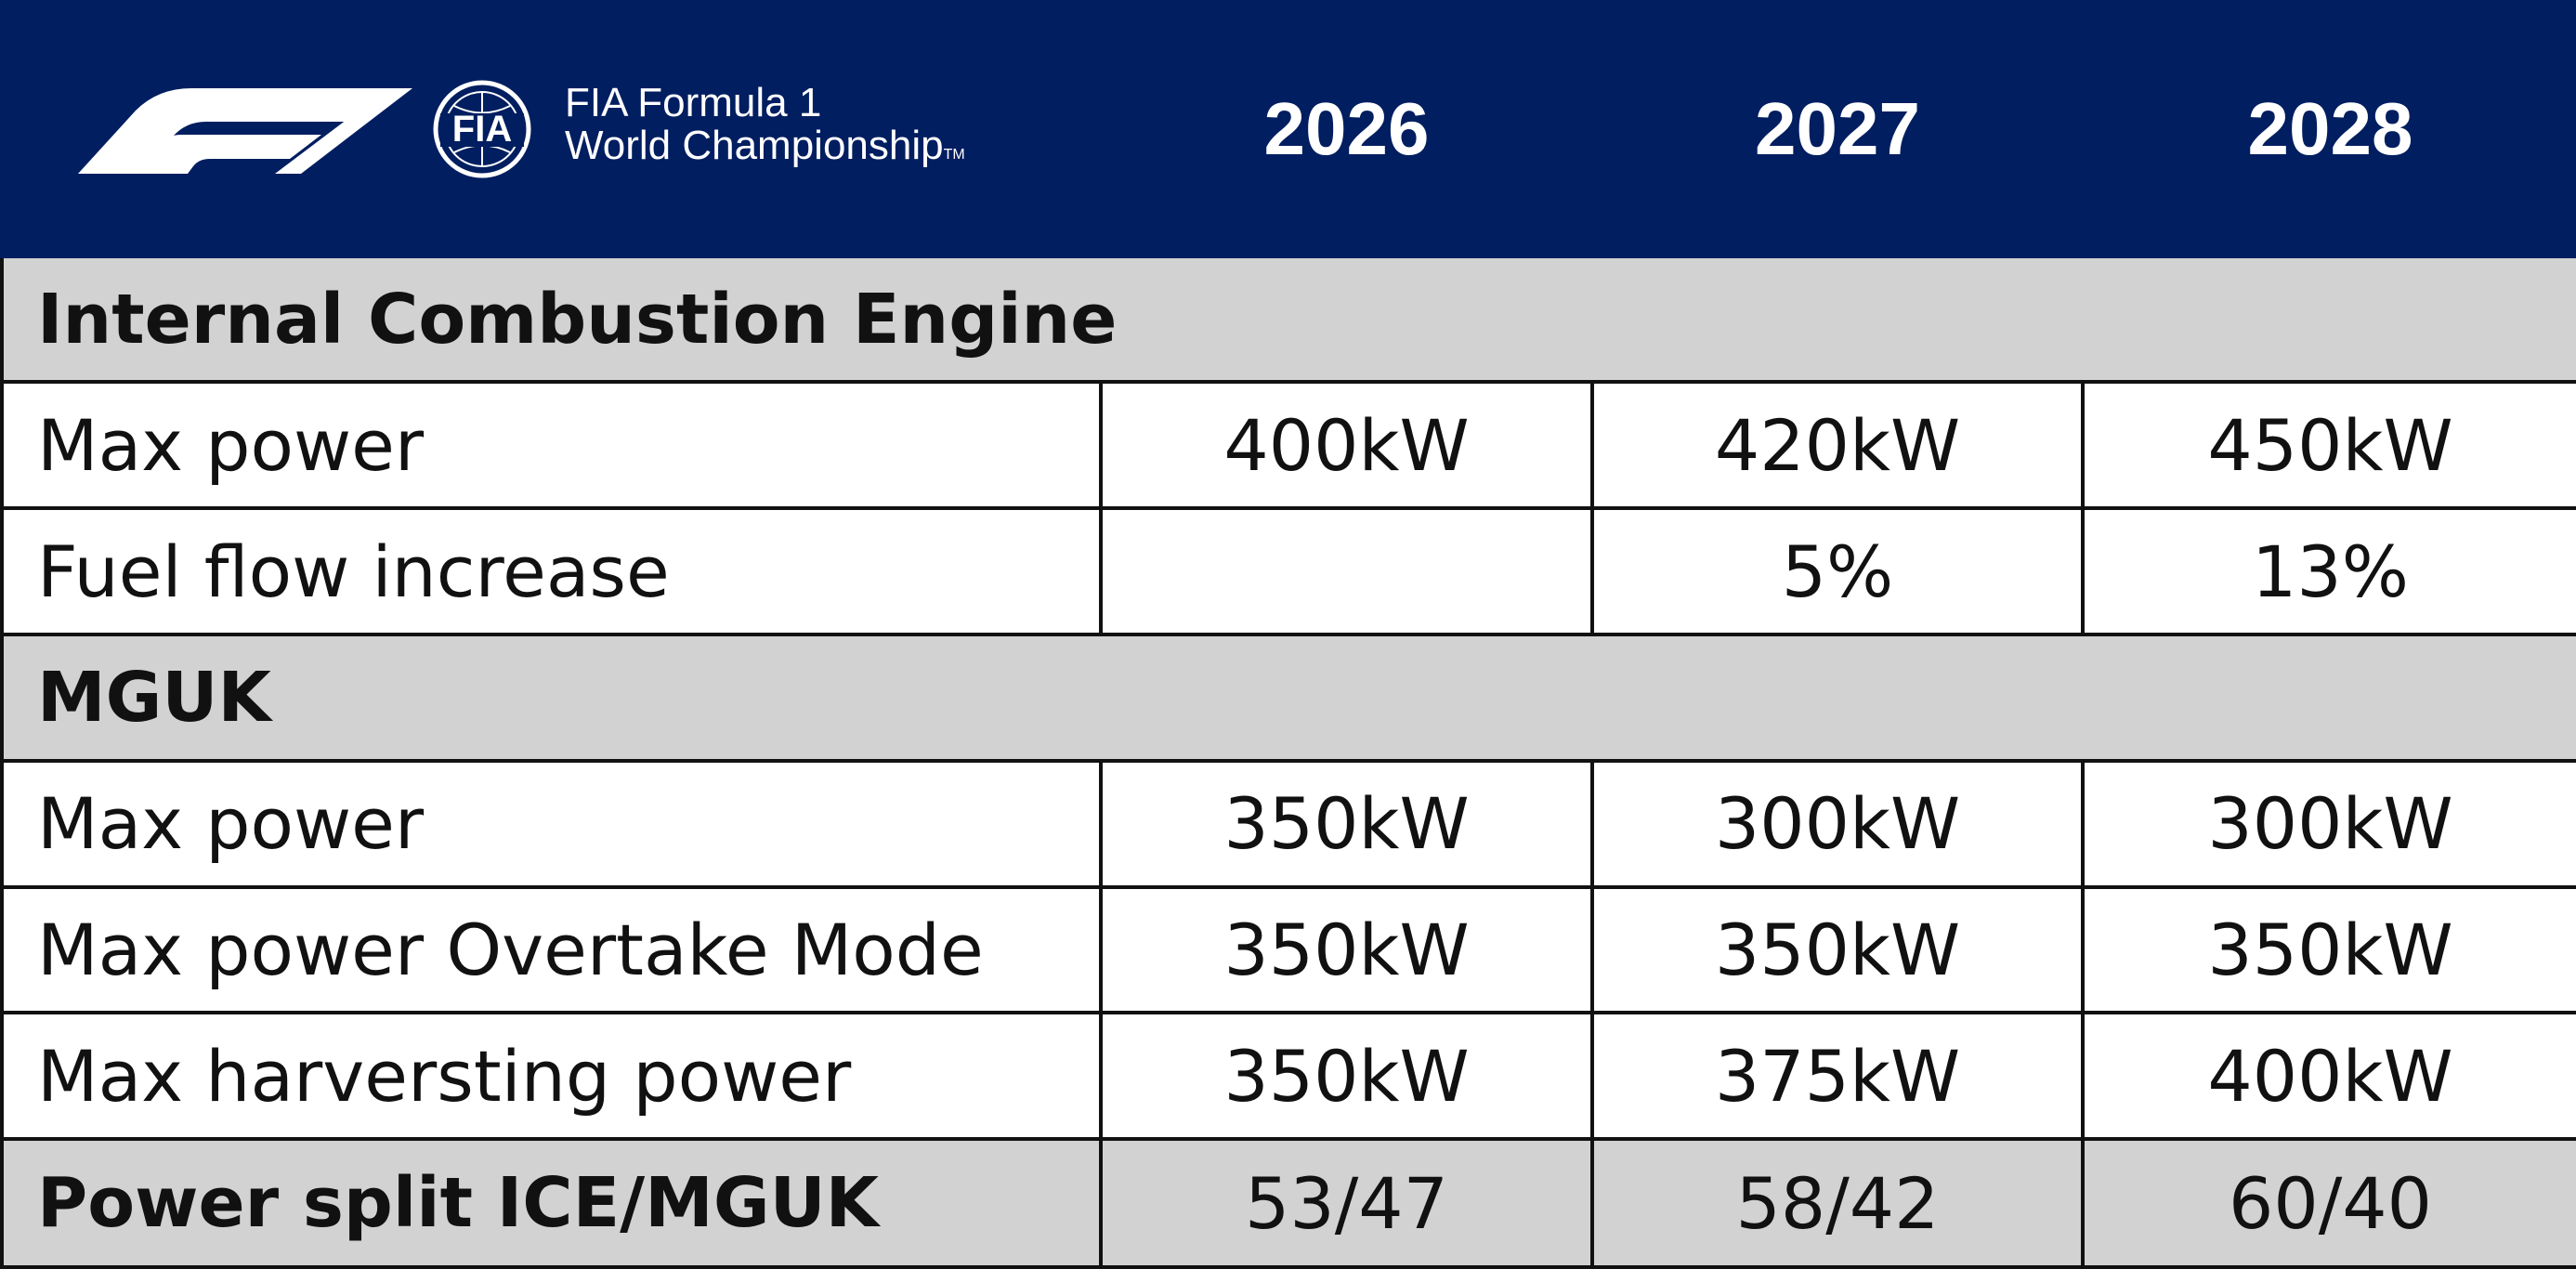 The height and width of the screenshot is (1269, 2576). Describe the element at coordinates (2329, 446) in the screenshot. I see `value-cell: 450kW` at that location.